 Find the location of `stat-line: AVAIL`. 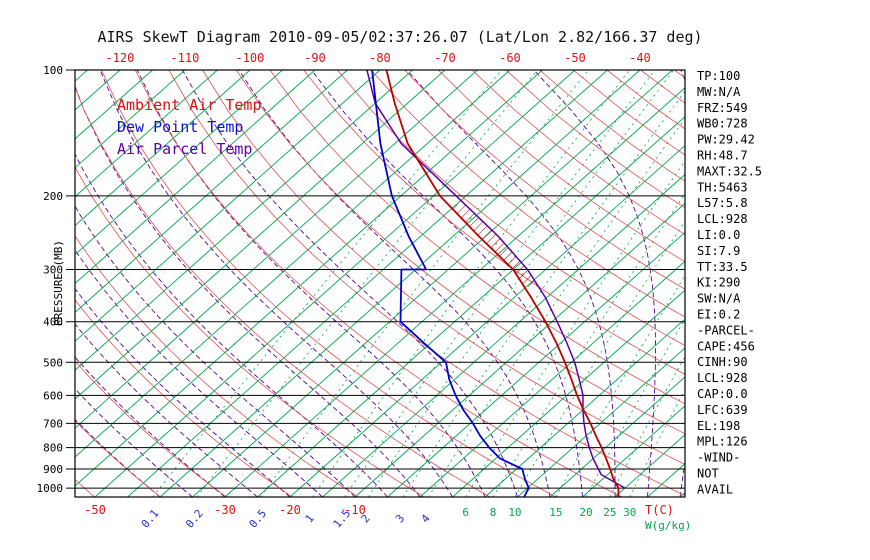

stat-line: AVAIL is located at coordinates (715, 489).